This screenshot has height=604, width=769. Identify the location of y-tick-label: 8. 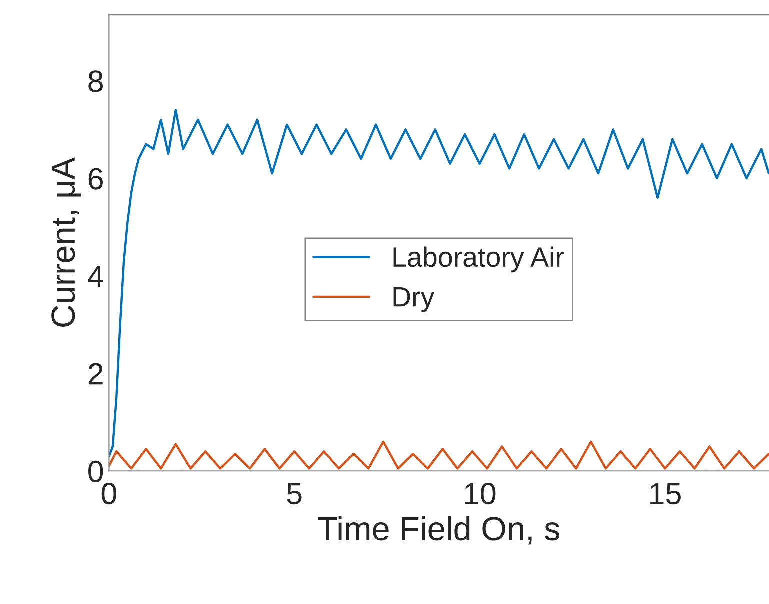
(96, 81).